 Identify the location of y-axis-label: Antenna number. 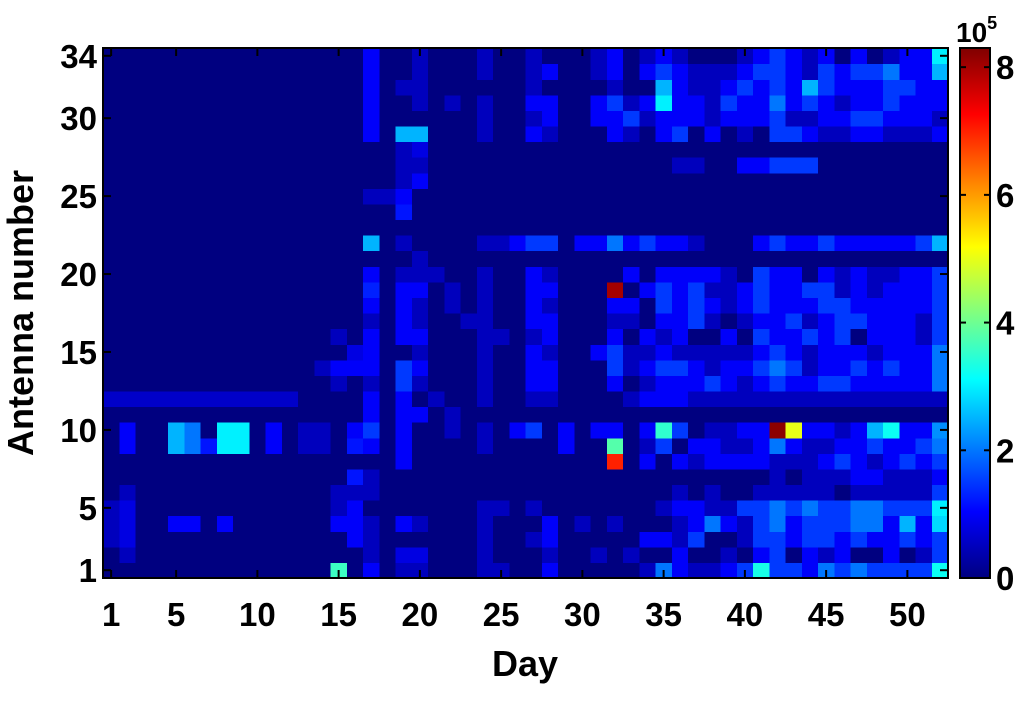
(20, 313).